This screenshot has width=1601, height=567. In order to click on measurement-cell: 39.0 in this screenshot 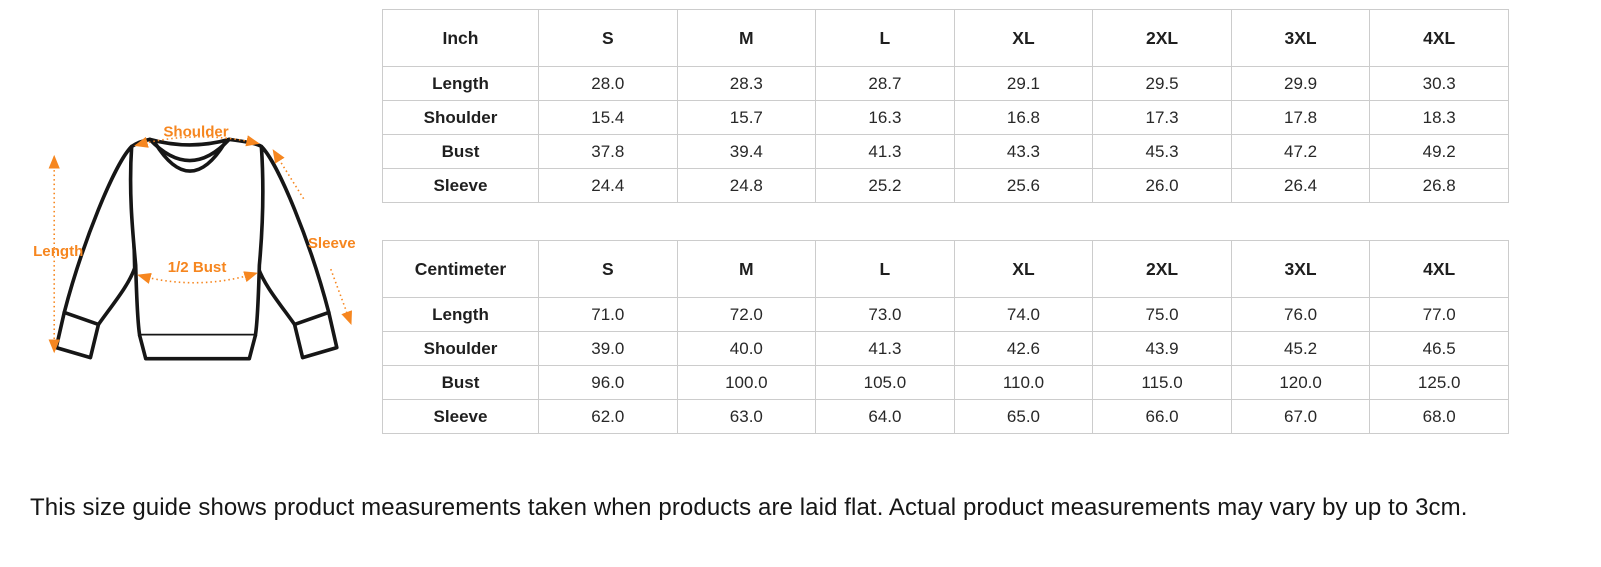, I will do `click(608, 348)`.